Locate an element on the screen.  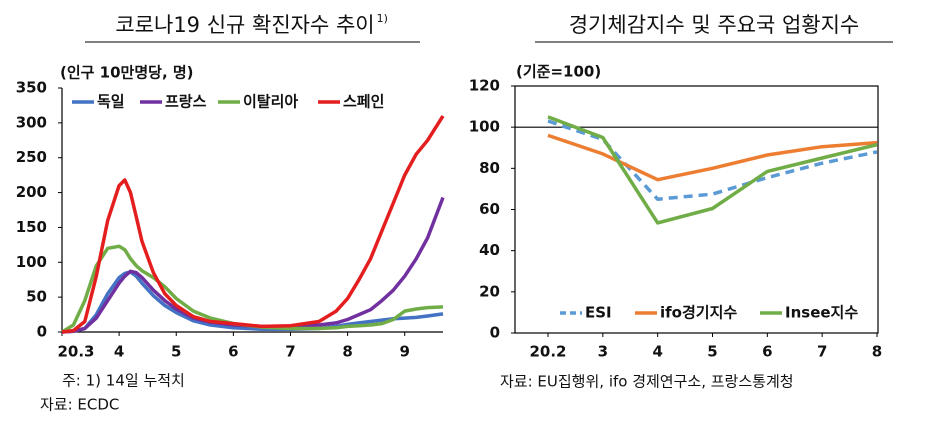
unit-label: (기준=100) is located at coordinates (558, 72).